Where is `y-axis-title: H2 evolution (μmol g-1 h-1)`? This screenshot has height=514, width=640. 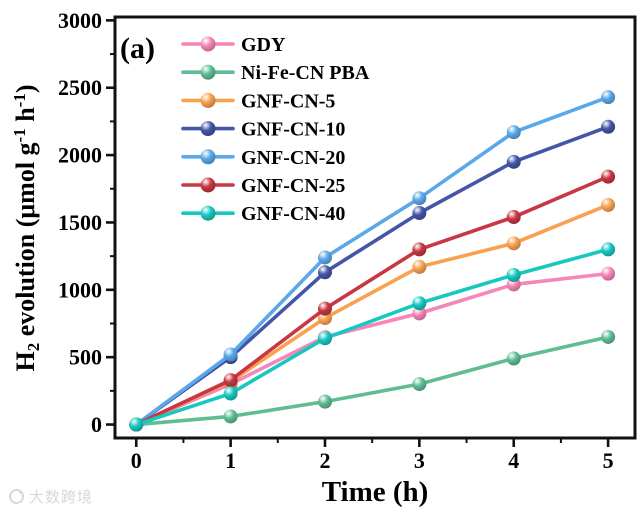 y-axis-title: H2 evolution (μmol g-1 h-1) is located at coordinates (26, 227).